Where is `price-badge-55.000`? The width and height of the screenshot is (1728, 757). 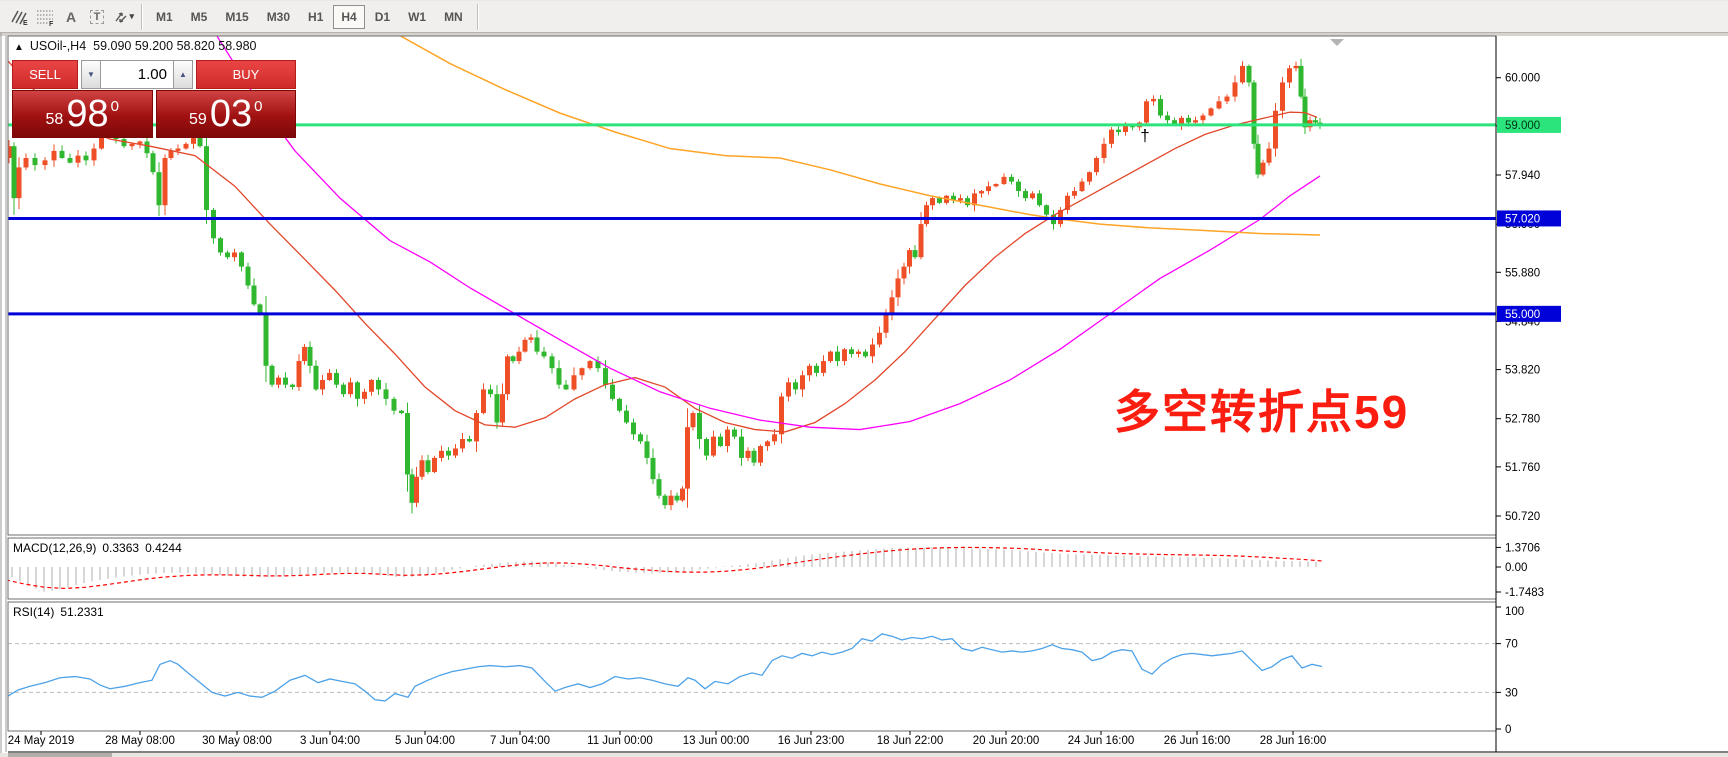
price-badge-55.000 is located at coordinates (1529, 313).